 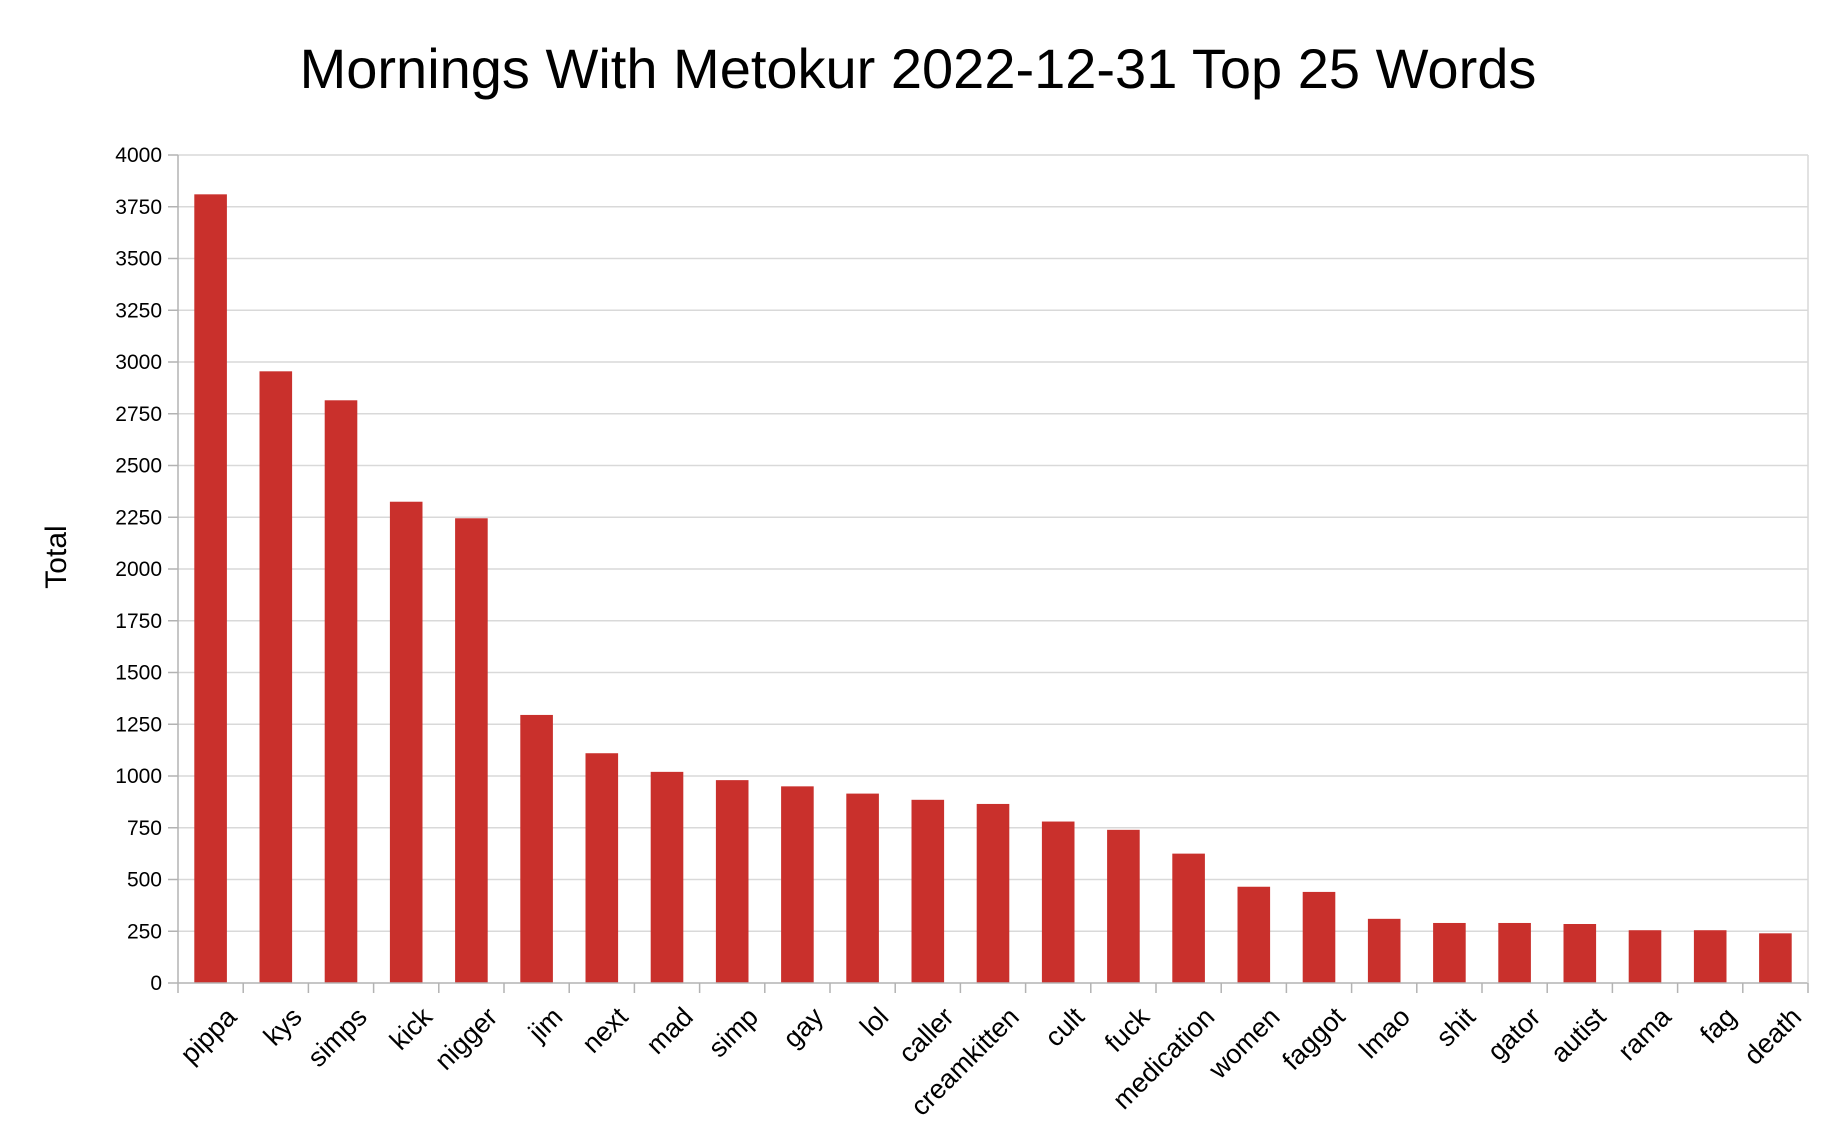 I want to click on x-tick-label: kick, so click(x=411, y=1028).